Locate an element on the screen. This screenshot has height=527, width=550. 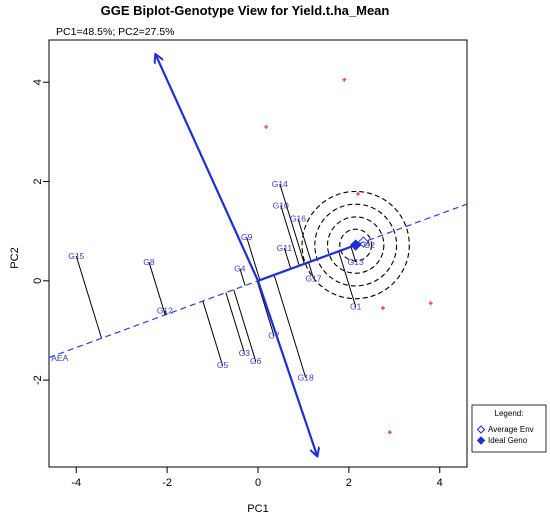
projection-line-g10 is located at coordinates (290, 235).